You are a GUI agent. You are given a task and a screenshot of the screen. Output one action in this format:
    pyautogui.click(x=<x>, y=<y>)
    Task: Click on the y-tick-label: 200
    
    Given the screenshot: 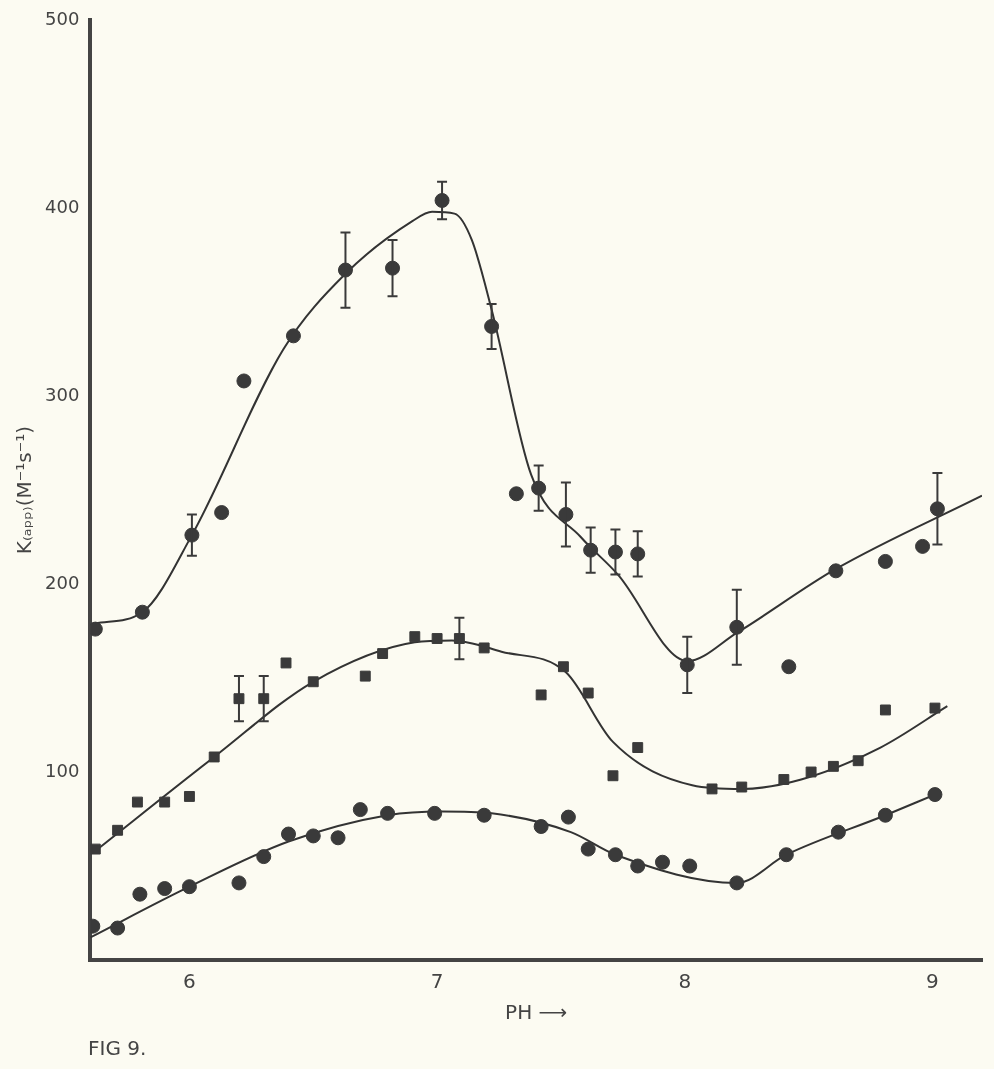 What is the action you would take?
    pyautogui.click(x=62, y=582)
    